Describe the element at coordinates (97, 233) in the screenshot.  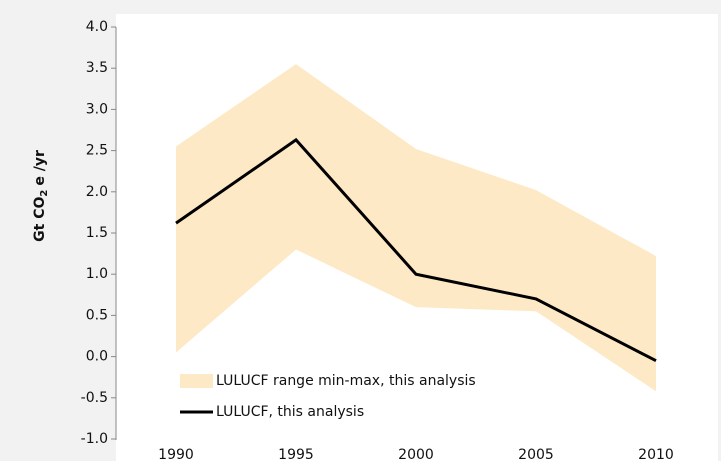
I see `y-tick-label: 1.5` at that location.